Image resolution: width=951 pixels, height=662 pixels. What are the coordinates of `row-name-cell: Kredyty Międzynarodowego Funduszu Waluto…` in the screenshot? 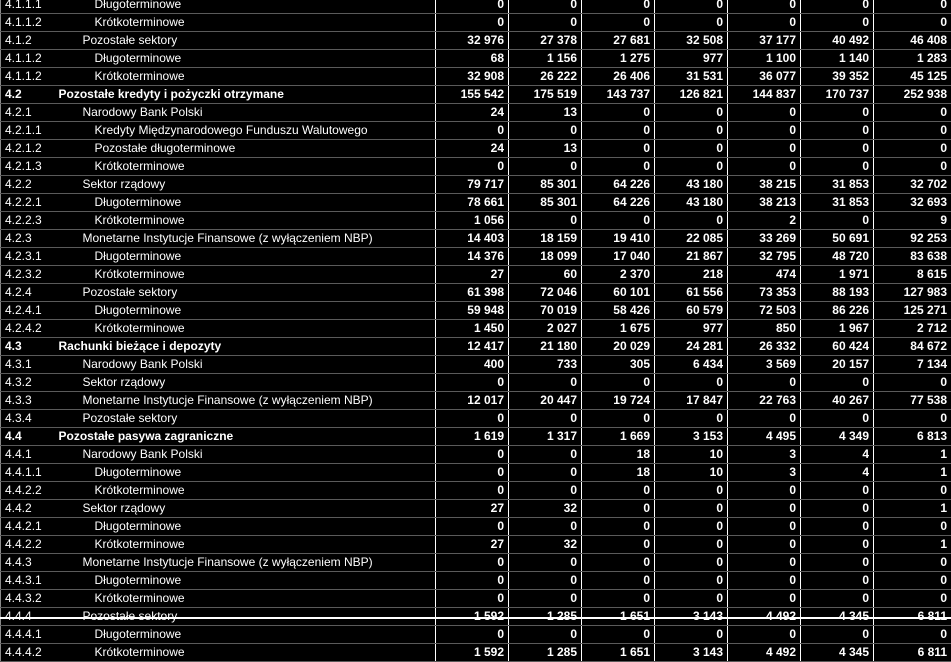 It's located at (246, 131).